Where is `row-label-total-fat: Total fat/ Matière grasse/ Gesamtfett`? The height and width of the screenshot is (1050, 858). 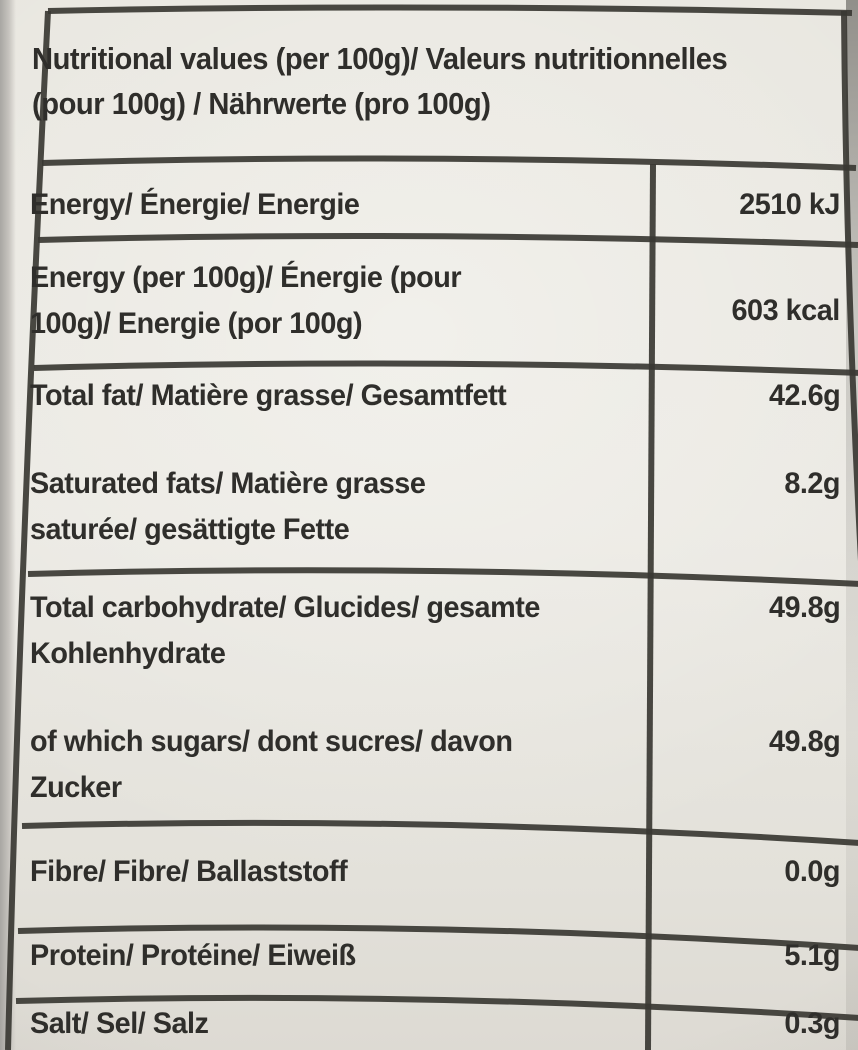
row-label-total-fat: Total fat/ Matière grasse/ Gesamtfett is located at coordinates (268, 395).